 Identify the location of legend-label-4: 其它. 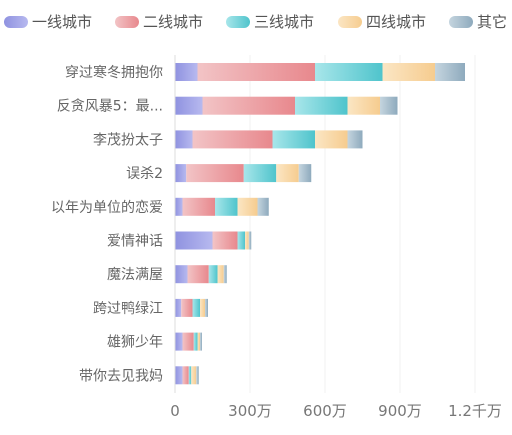
(492, 22).